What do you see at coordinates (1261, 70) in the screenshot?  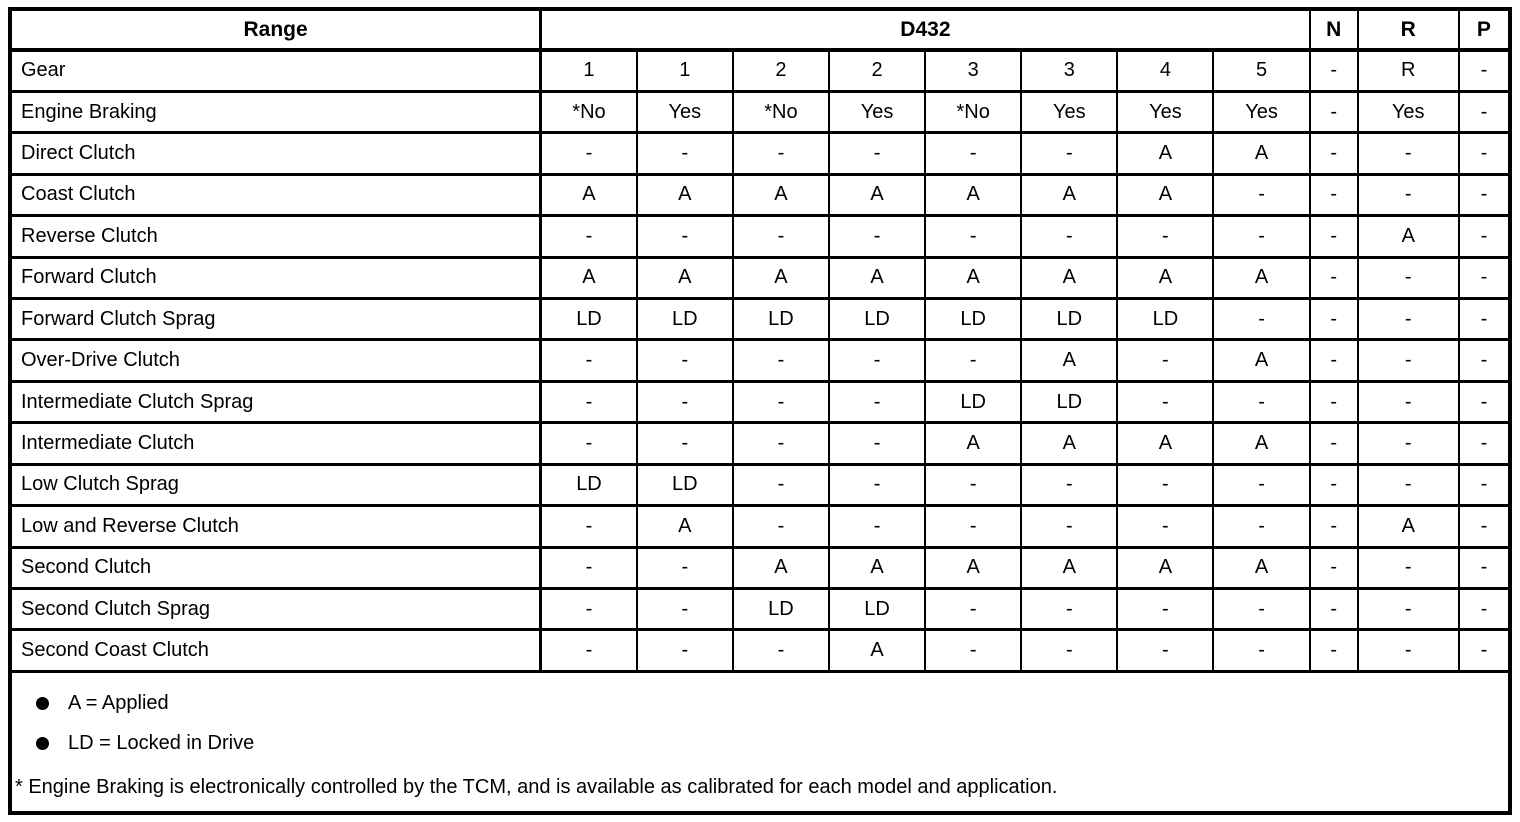 I see `cell: 5` at bounding box center [1261, 70].